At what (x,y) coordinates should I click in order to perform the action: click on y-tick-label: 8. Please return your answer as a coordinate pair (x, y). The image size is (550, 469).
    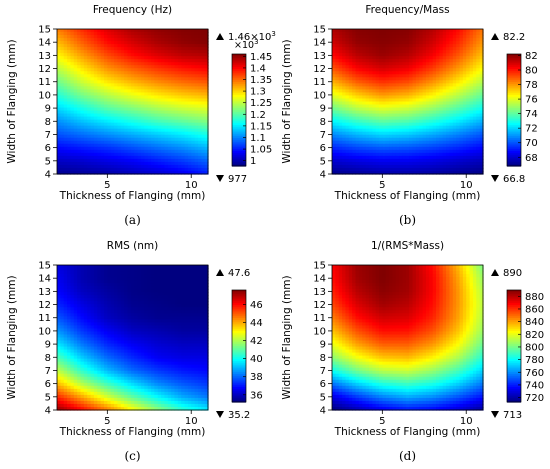
    Looking at the image, I should click on (323, 122).